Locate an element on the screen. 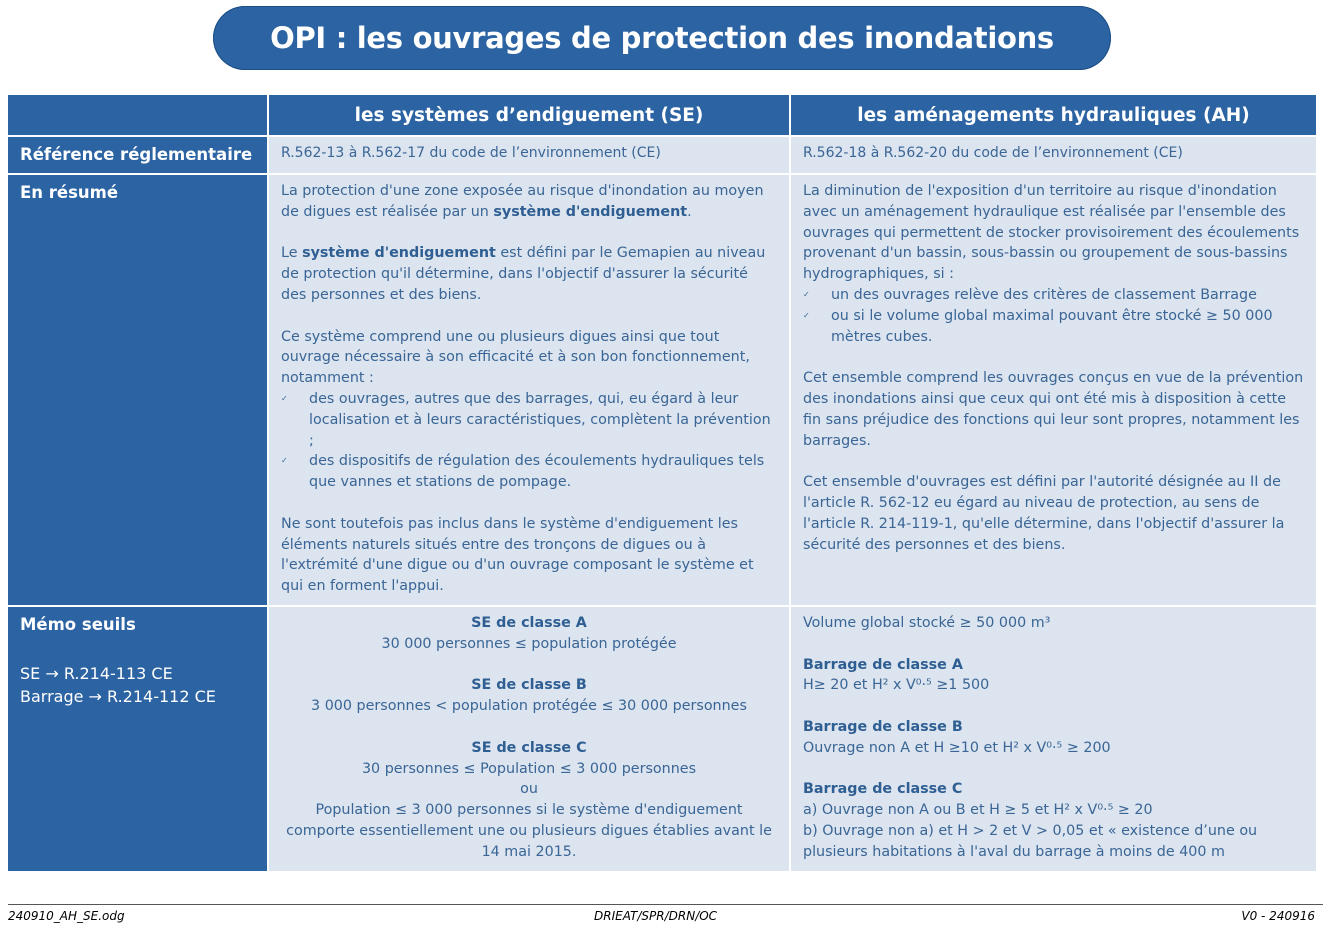 This screenshot has height=925, width=1323. header-empty-cell is located at coordinates (138, 115).